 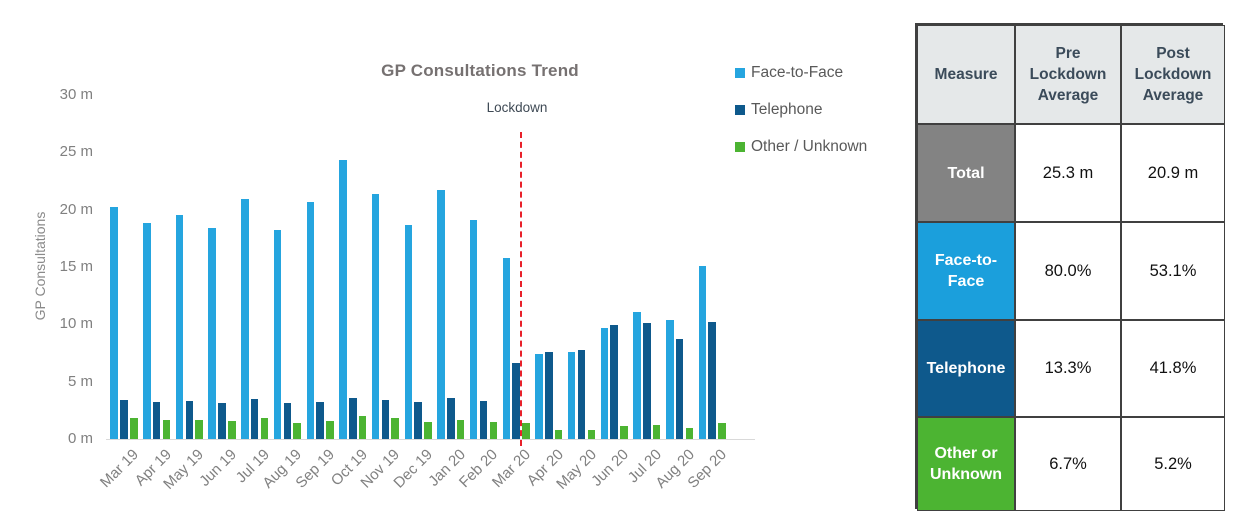 What do you see at coordinates (76, 324) in the screenshot?
I see `y-tick-label: 10 m` at bounding box center [76, 324].